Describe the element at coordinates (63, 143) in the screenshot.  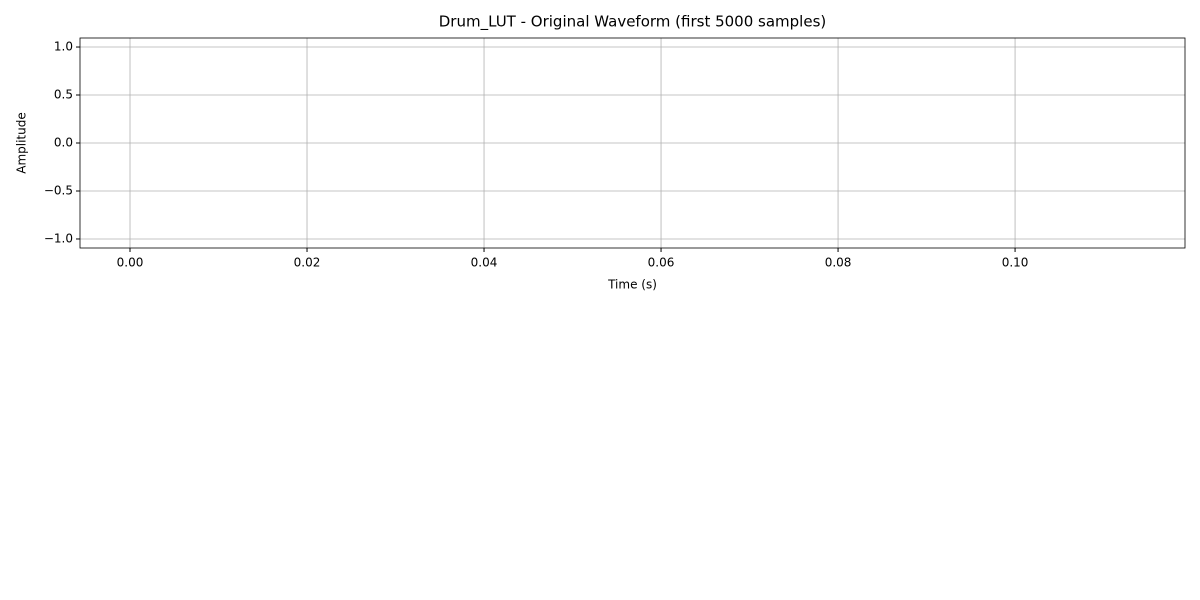
I see `y-tick-label: 0.0` at that location.